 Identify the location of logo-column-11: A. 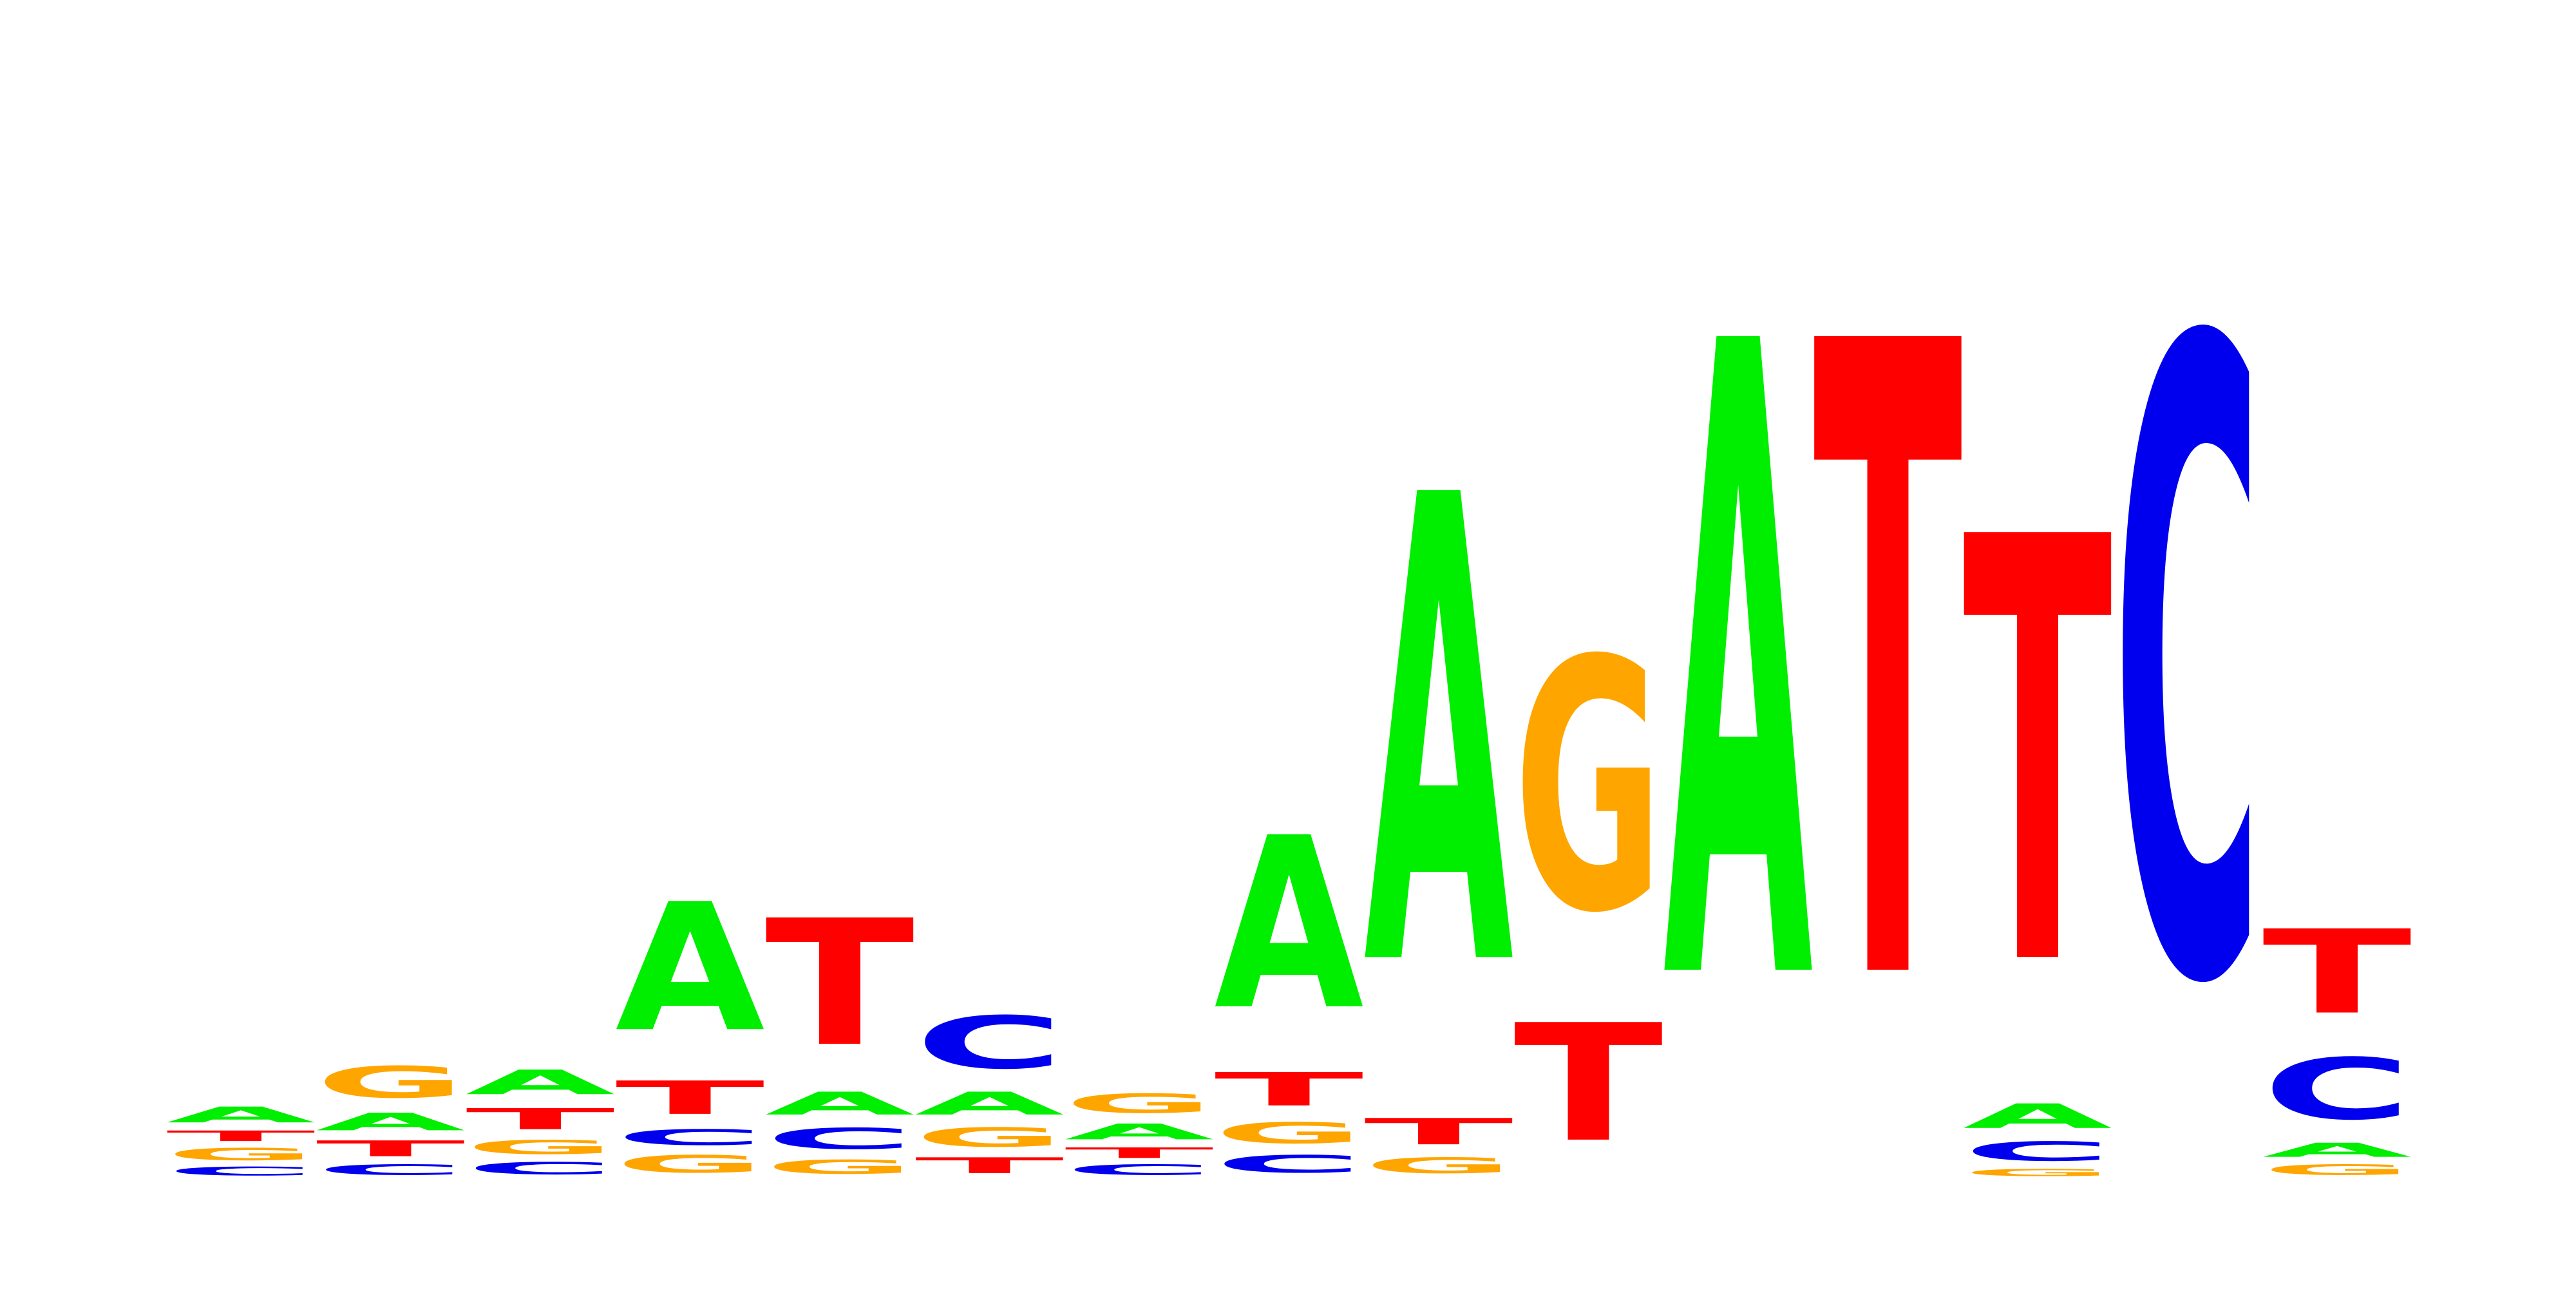
(1739, 668).